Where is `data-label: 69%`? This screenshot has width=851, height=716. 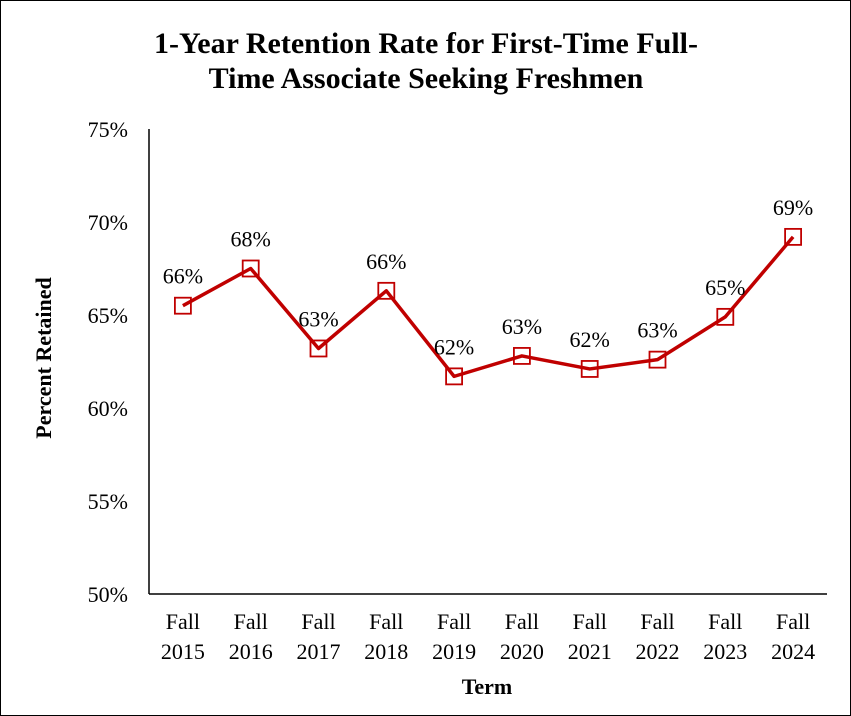
data-label: 69% is located at coordinates (793, 207).